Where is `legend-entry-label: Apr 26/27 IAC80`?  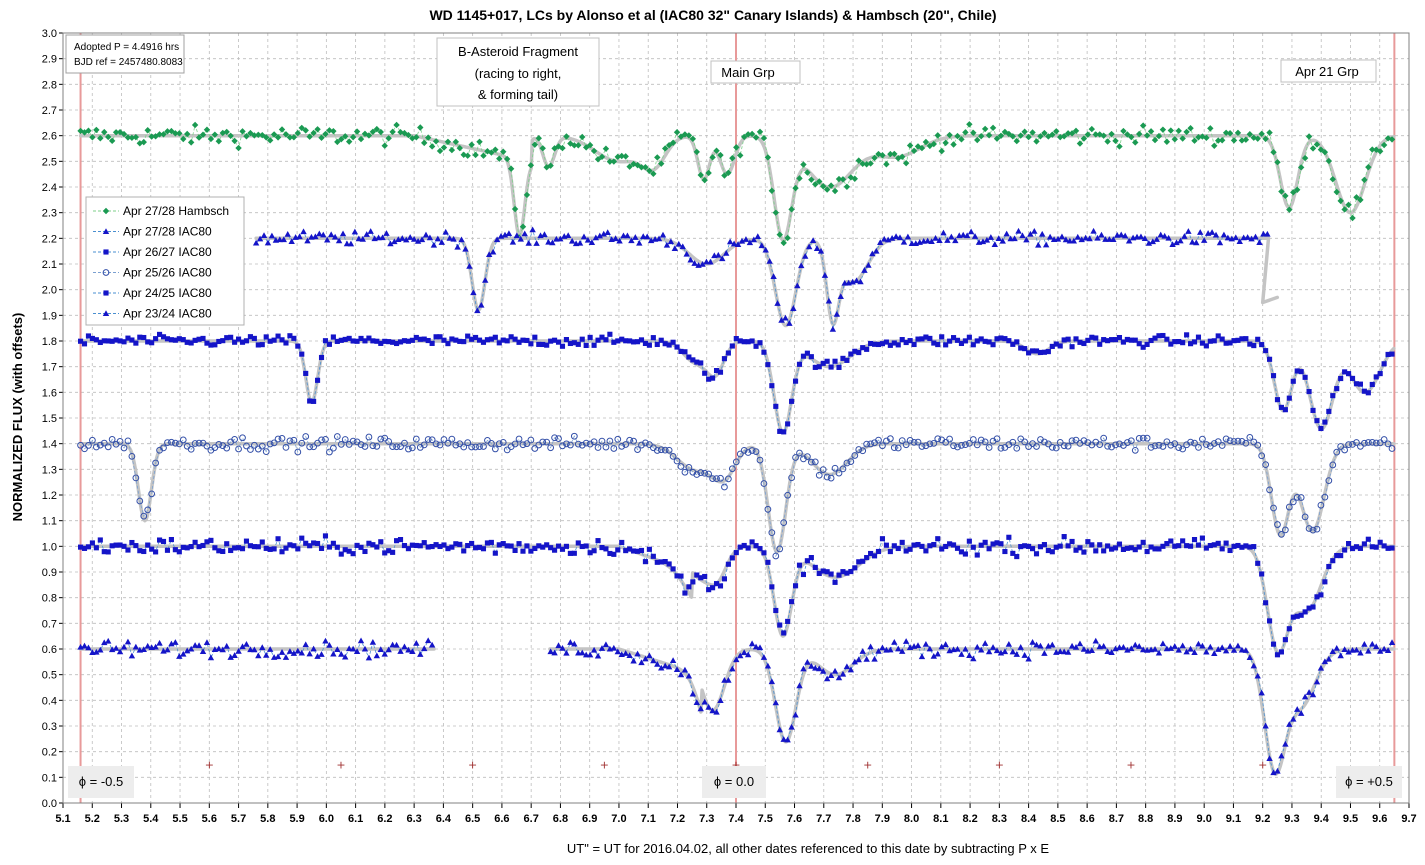
legend-entry-label: Apr 26/27 IAC80 is located at coordinates (167, 252).